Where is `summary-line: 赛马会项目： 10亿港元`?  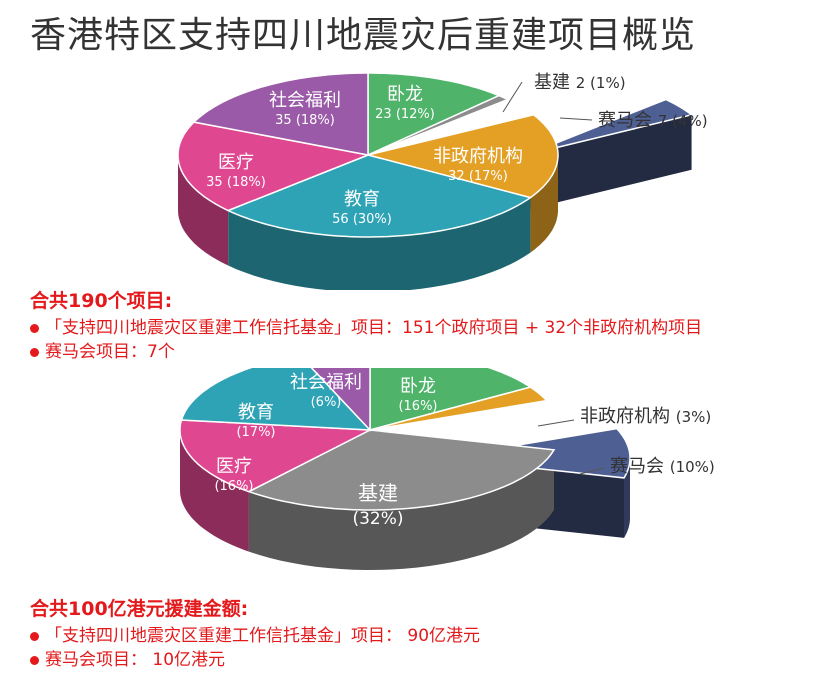
summary-line: 赛马会项目： 10亿港元 is located at coordinates (255, 660).